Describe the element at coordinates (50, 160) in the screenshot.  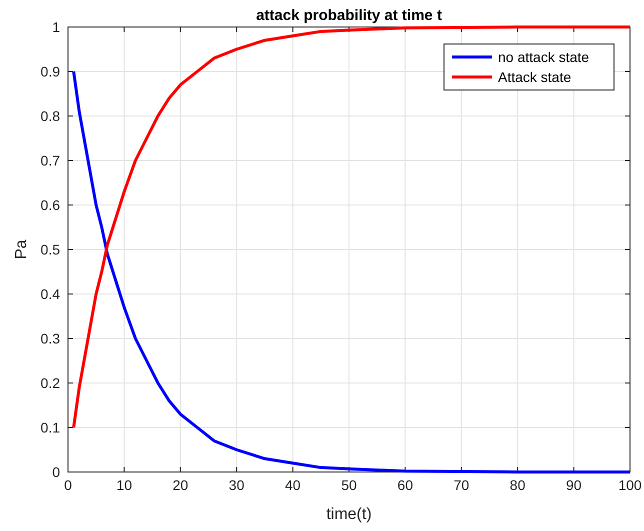
I see `y-tick-label: 0.7` at that location.